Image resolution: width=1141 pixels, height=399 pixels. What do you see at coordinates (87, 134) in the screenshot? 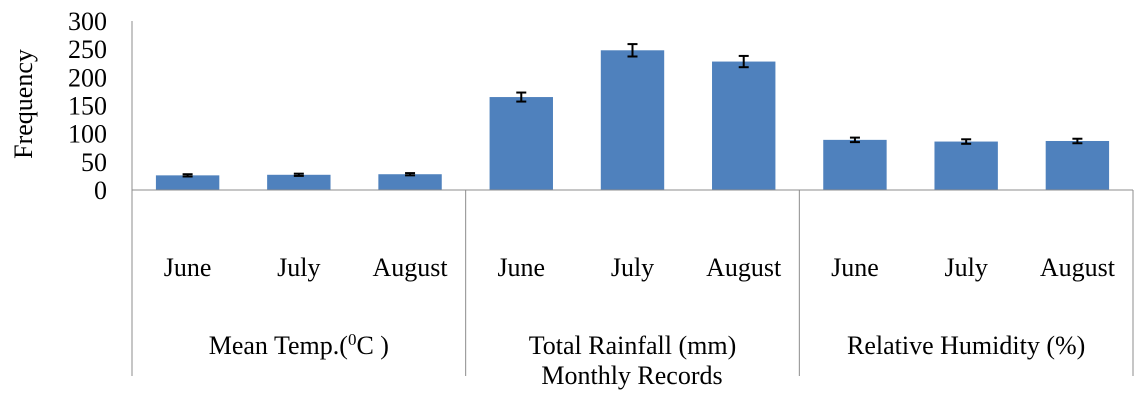
I see `y-tick-label: 100` at bounding box center [87, 134].